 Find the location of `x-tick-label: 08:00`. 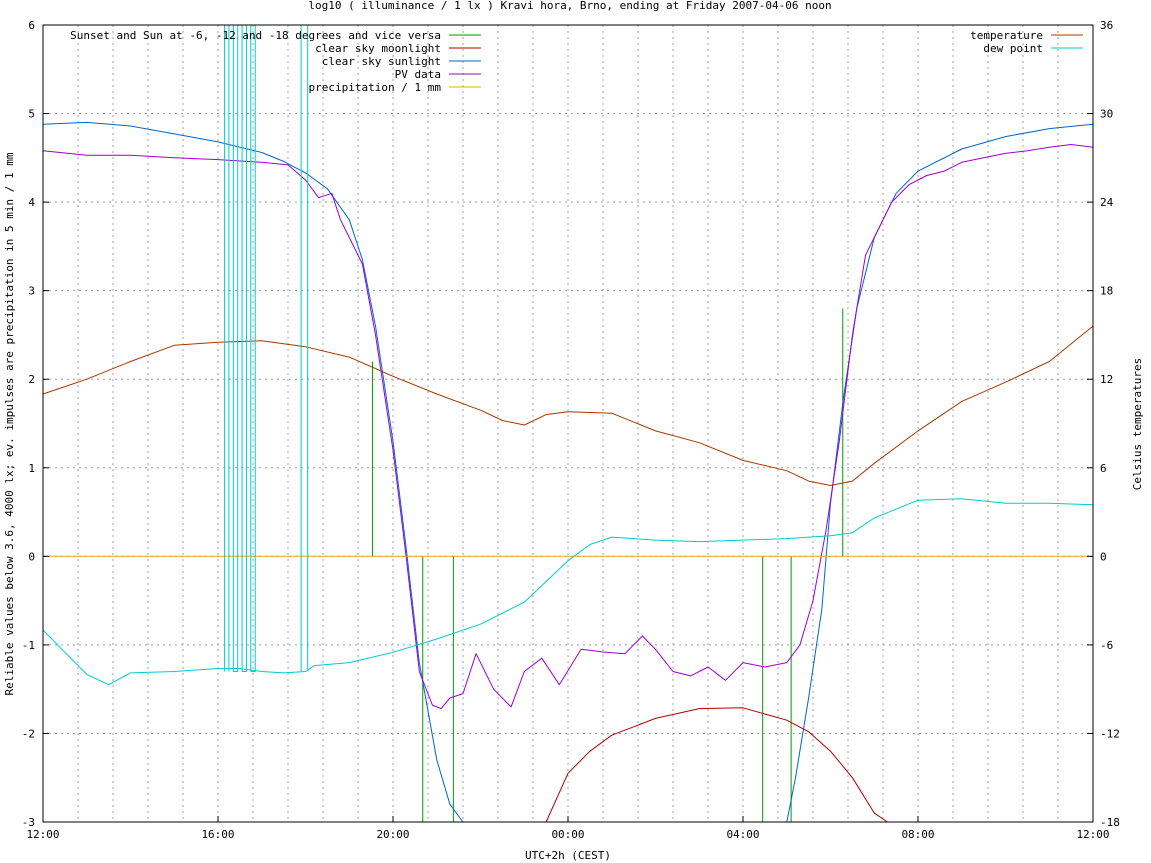

x-tick-label: 08:00 is located at coordinates (917, 834).